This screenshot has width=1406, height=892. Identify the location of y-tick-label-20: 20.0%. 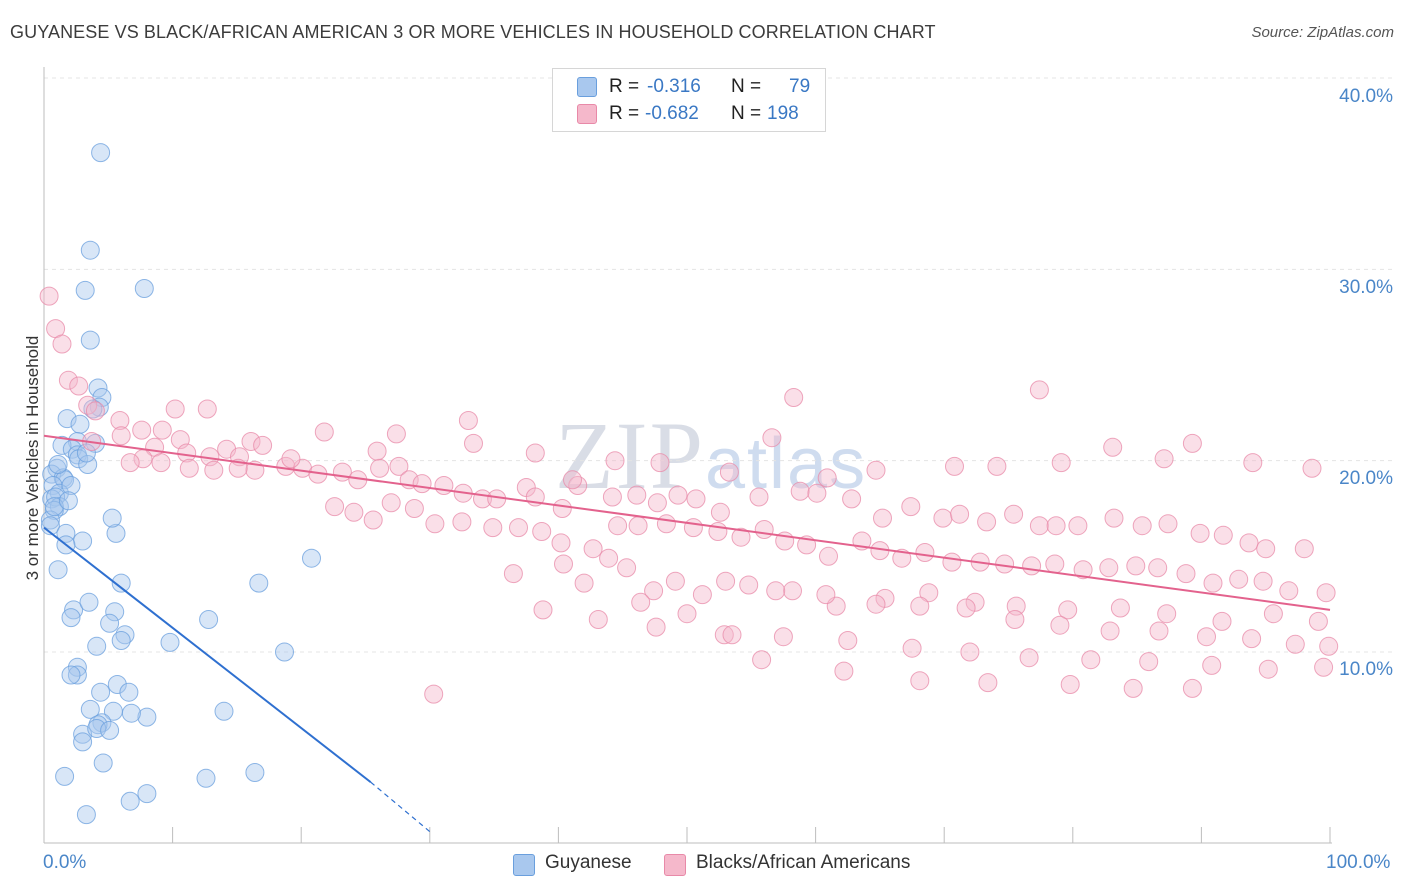
(1366, 478).